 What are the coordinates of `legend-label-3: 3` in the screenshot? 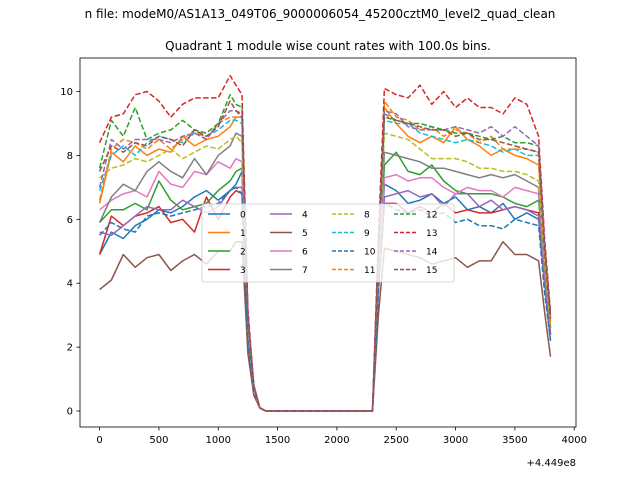 It's located at (243, 271).